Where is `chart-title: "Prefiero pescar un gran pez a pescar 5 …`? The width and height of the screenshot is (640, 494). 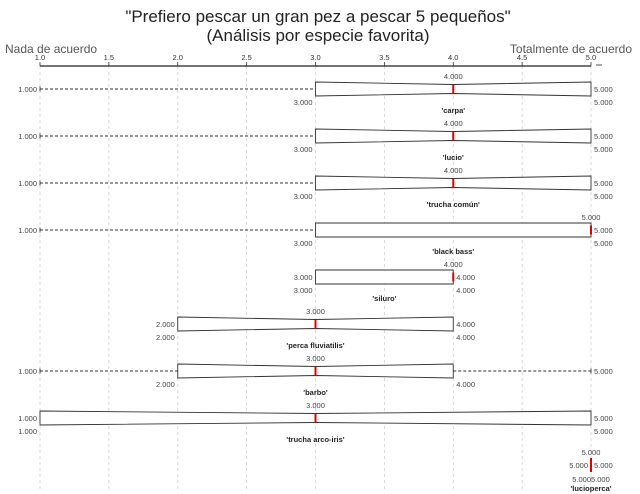
chart-title: "Prefiero pescar un gran pez a pescar 5 … is located at coordinates (317, 16).